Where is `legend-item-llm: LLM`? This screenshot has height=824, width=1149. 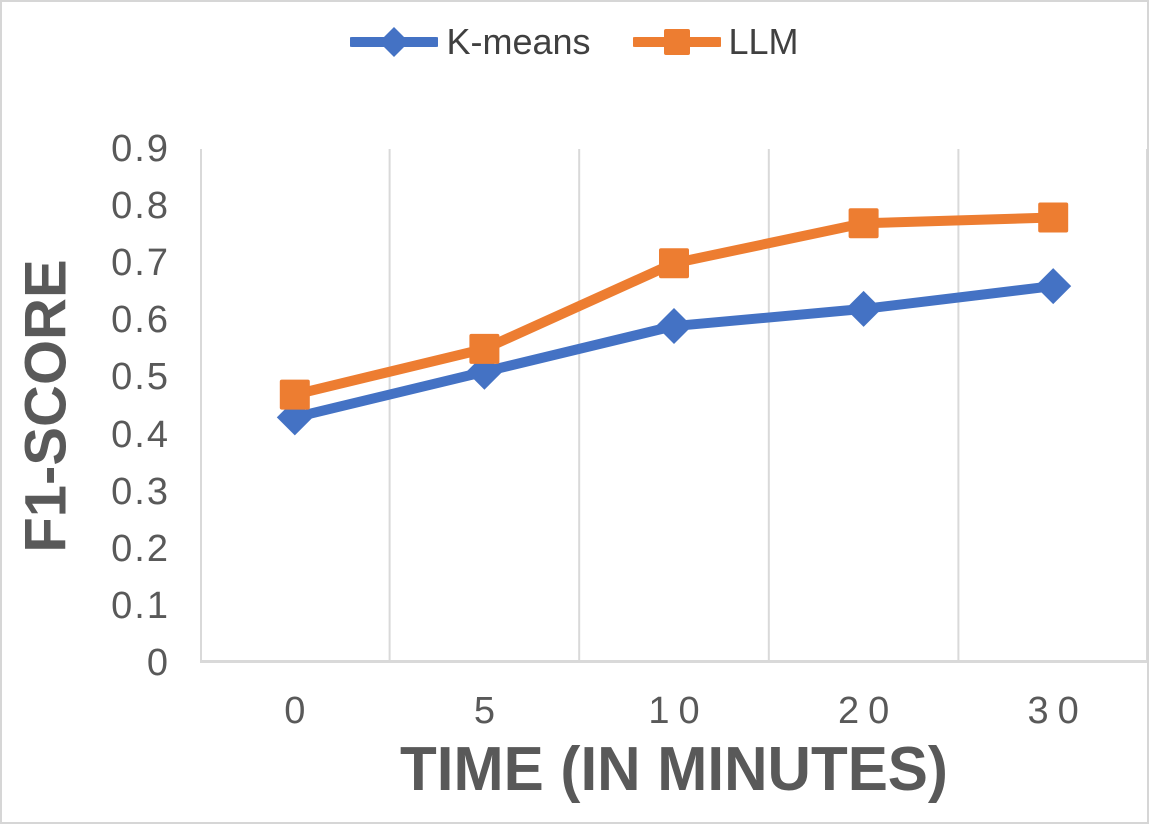 legend-item-llm: LLM is located at coordinates (715, 41).